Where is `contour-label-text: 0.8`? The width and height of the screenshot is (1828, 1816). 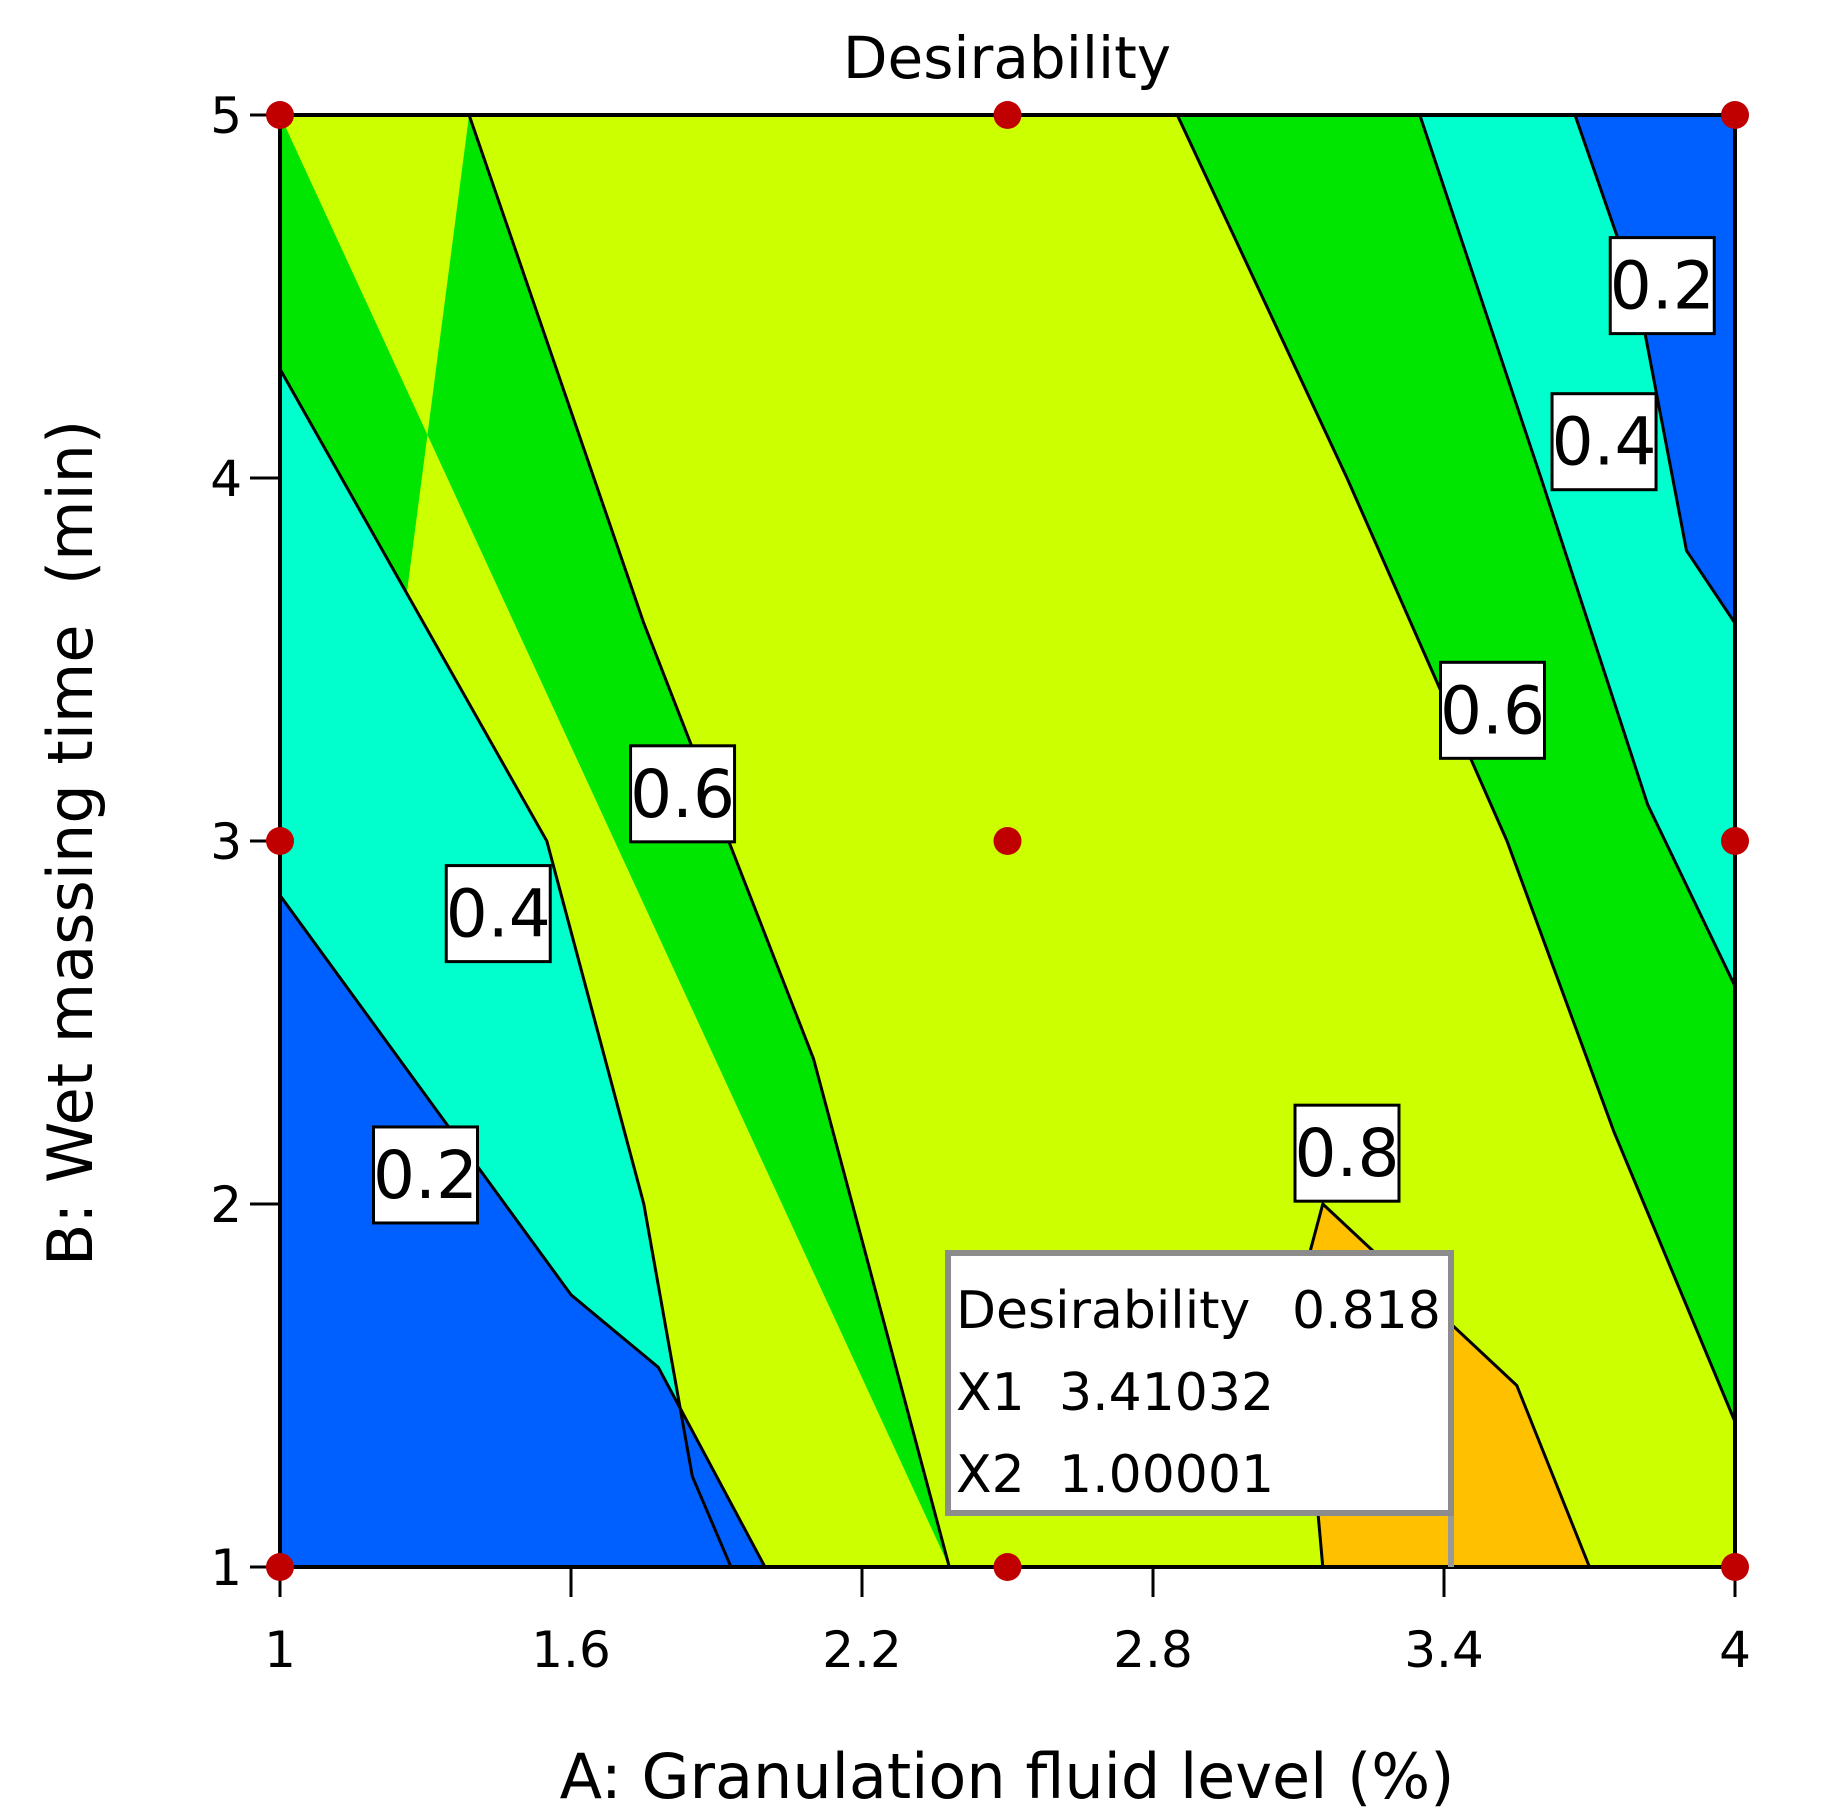 contour-label-text: 0.8 is located at coordinates (1347, 1153).